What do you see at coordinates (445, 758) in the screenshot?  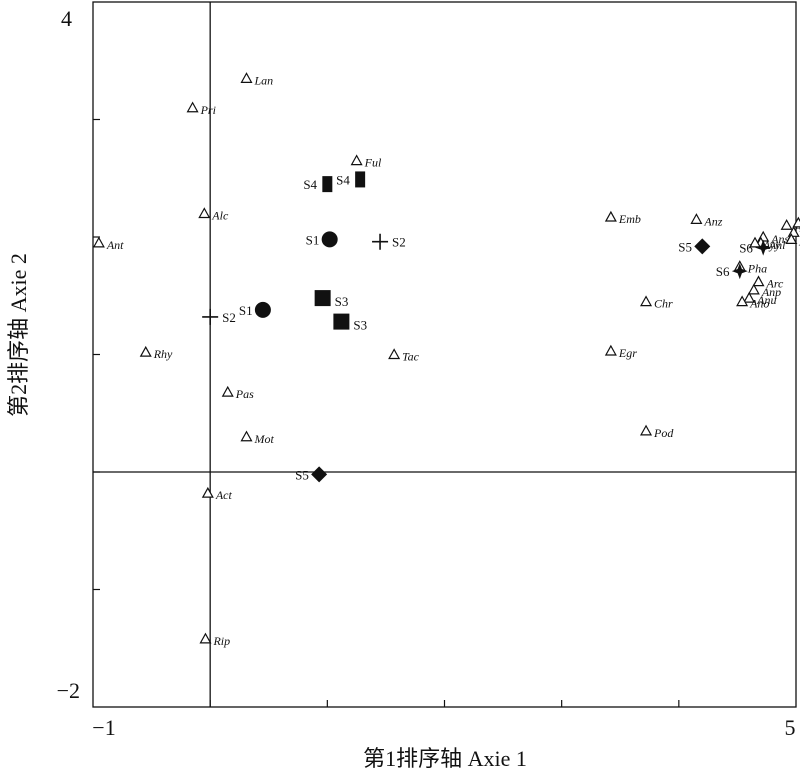 I see `x-axis-title: 第1排序轴 Axie 1` at bounding box center [445, 758].